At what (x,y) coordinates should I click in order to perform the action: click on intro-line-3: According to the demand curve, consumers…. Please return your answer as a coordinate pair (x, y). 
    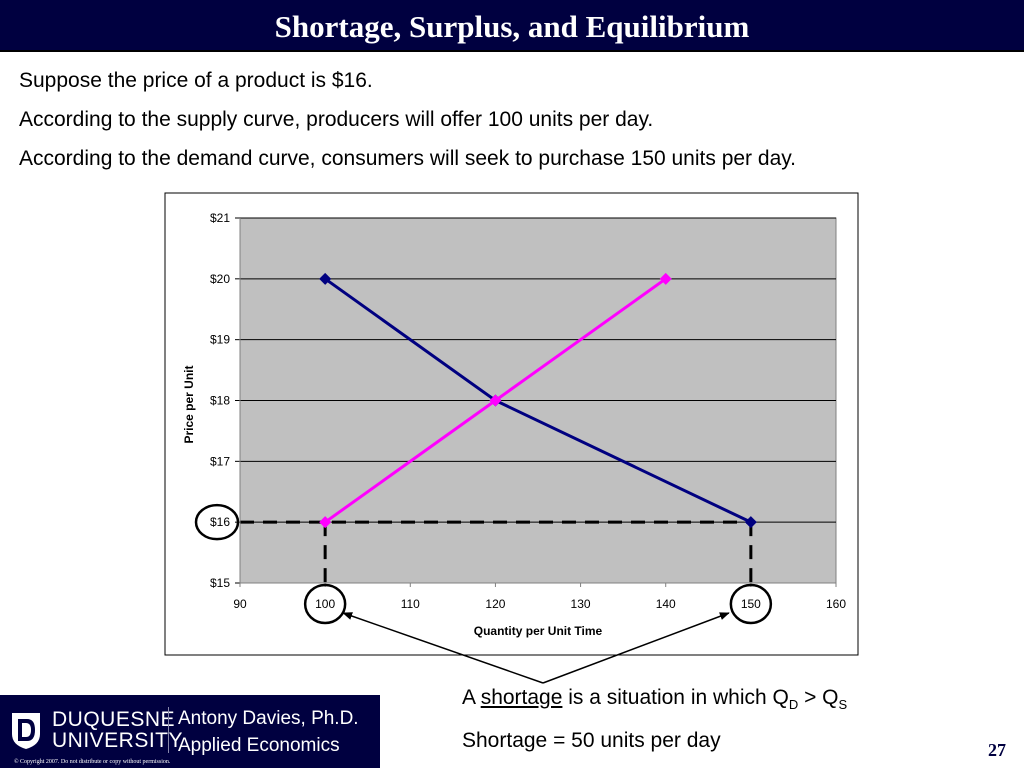
    Looking at the image, I should click on (408, 158).